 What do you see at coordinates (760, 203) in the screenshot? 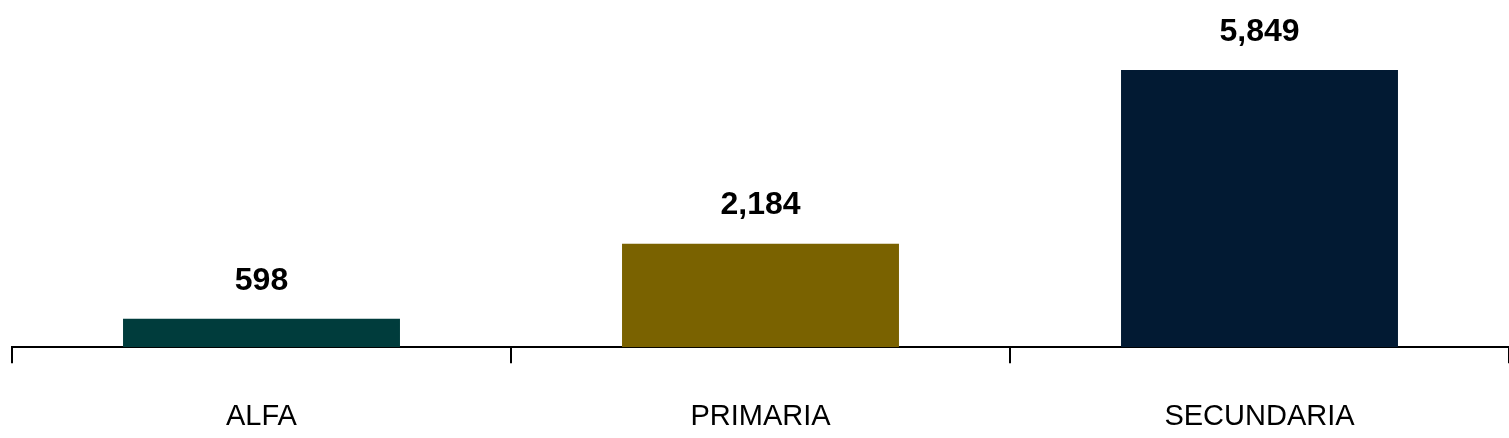
I see `data-label: 2,184` at bounding box center [760, 203].